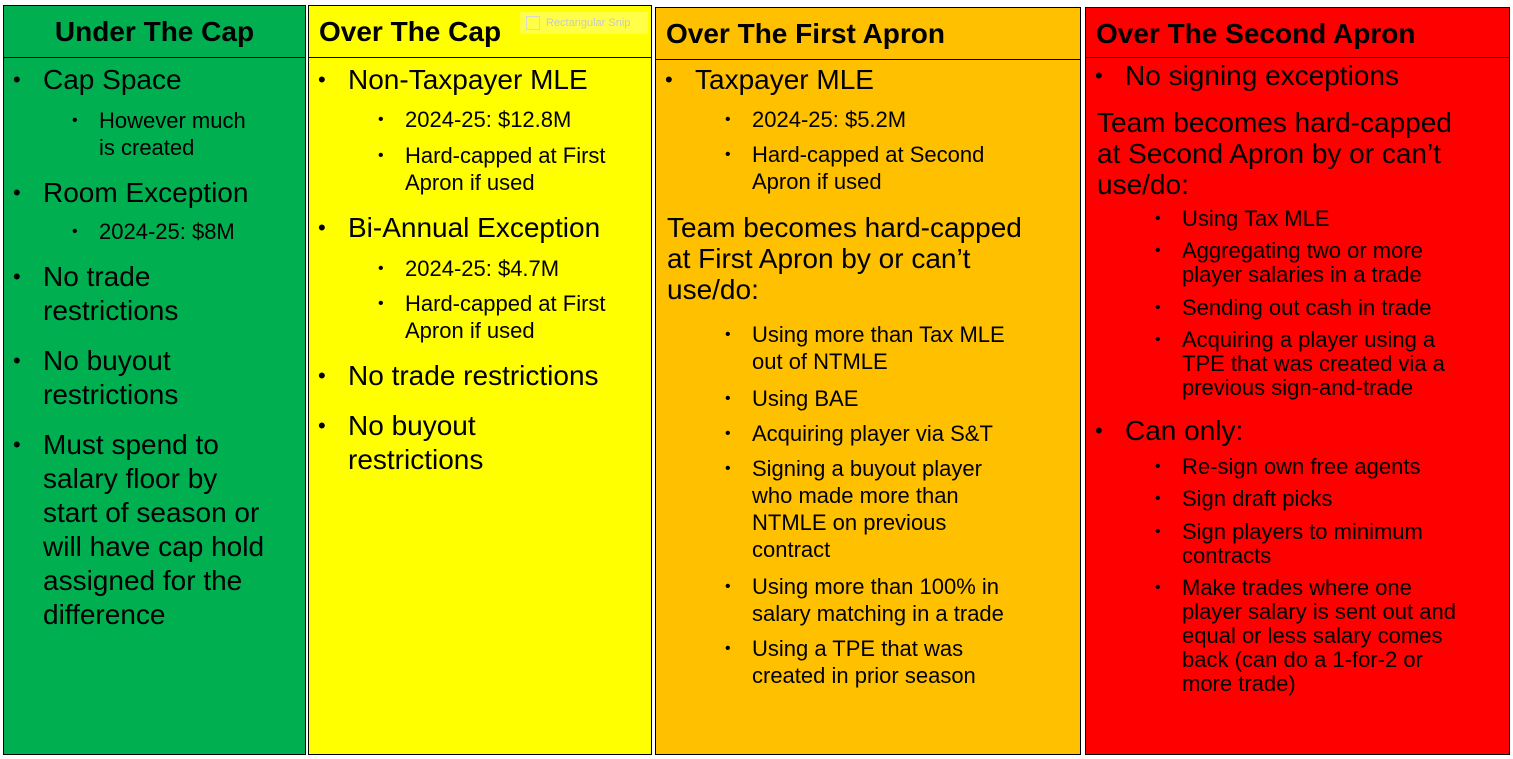 The width and height of the screenshot is (1513, 759). What do you see at coordinates (459, 227) in the screenshot?
I see `bullet-bae: • Bi-Annual Exception` at bounding box center [459, 227].